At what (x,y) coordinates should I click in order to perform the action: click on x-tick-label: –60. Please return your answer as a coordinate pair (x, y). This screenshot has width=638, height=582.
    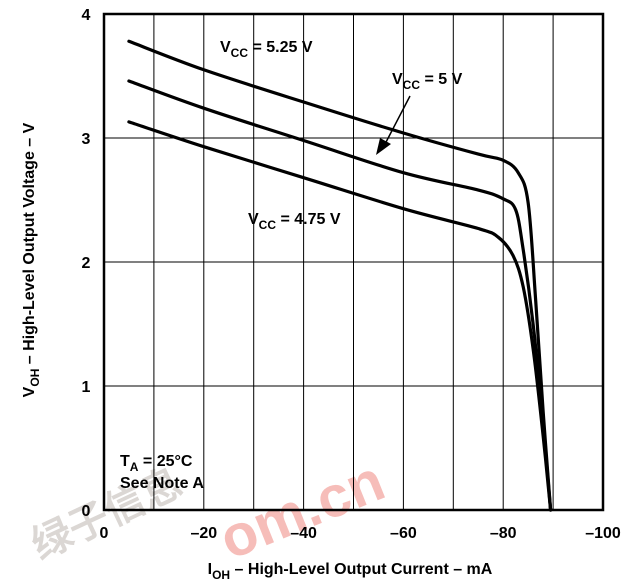
    Looking at the image, I should click on (403, 533).